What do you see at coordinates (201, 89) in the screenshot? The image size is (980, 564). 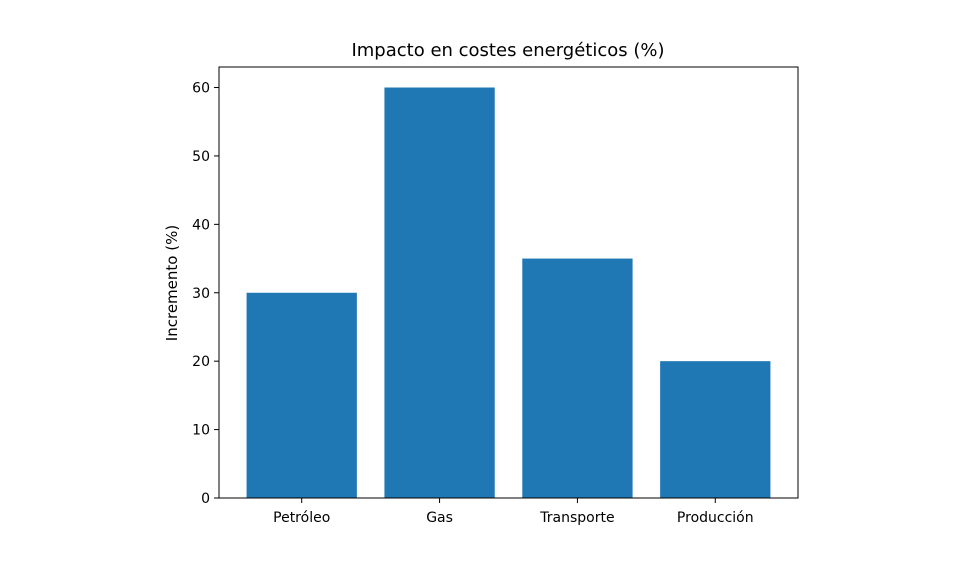 I see `y-tick-label: 60` at bounding box center [201, 89].